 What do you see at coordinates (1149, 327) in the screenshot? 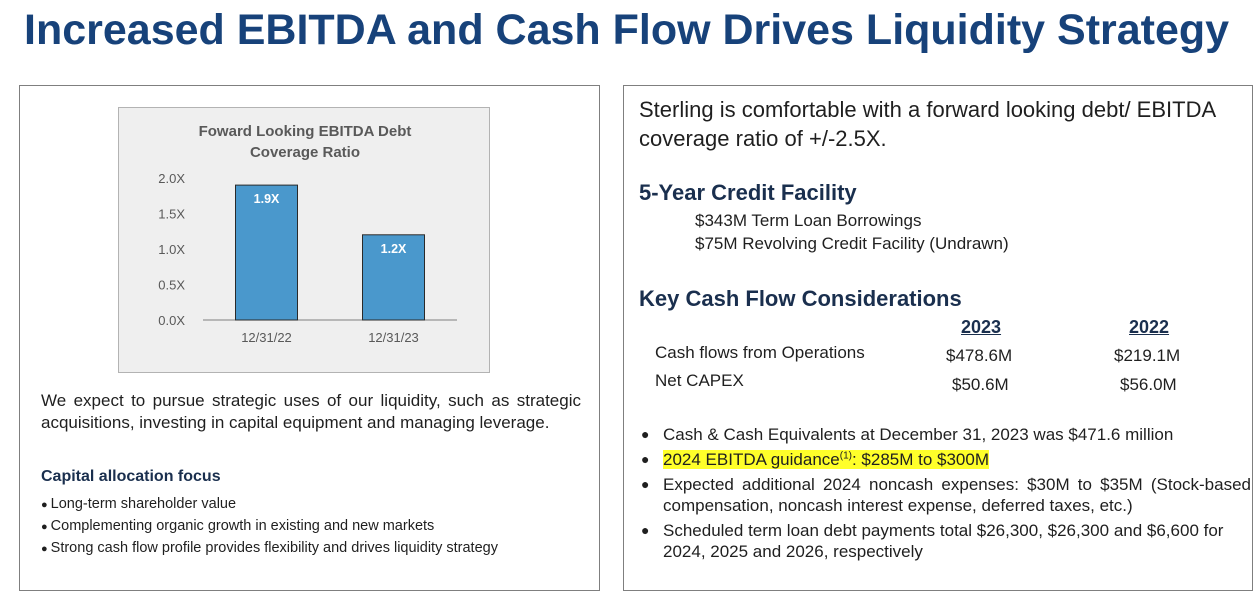
I see `year-header-2022: 2022` at bounding box center [1149, 327].